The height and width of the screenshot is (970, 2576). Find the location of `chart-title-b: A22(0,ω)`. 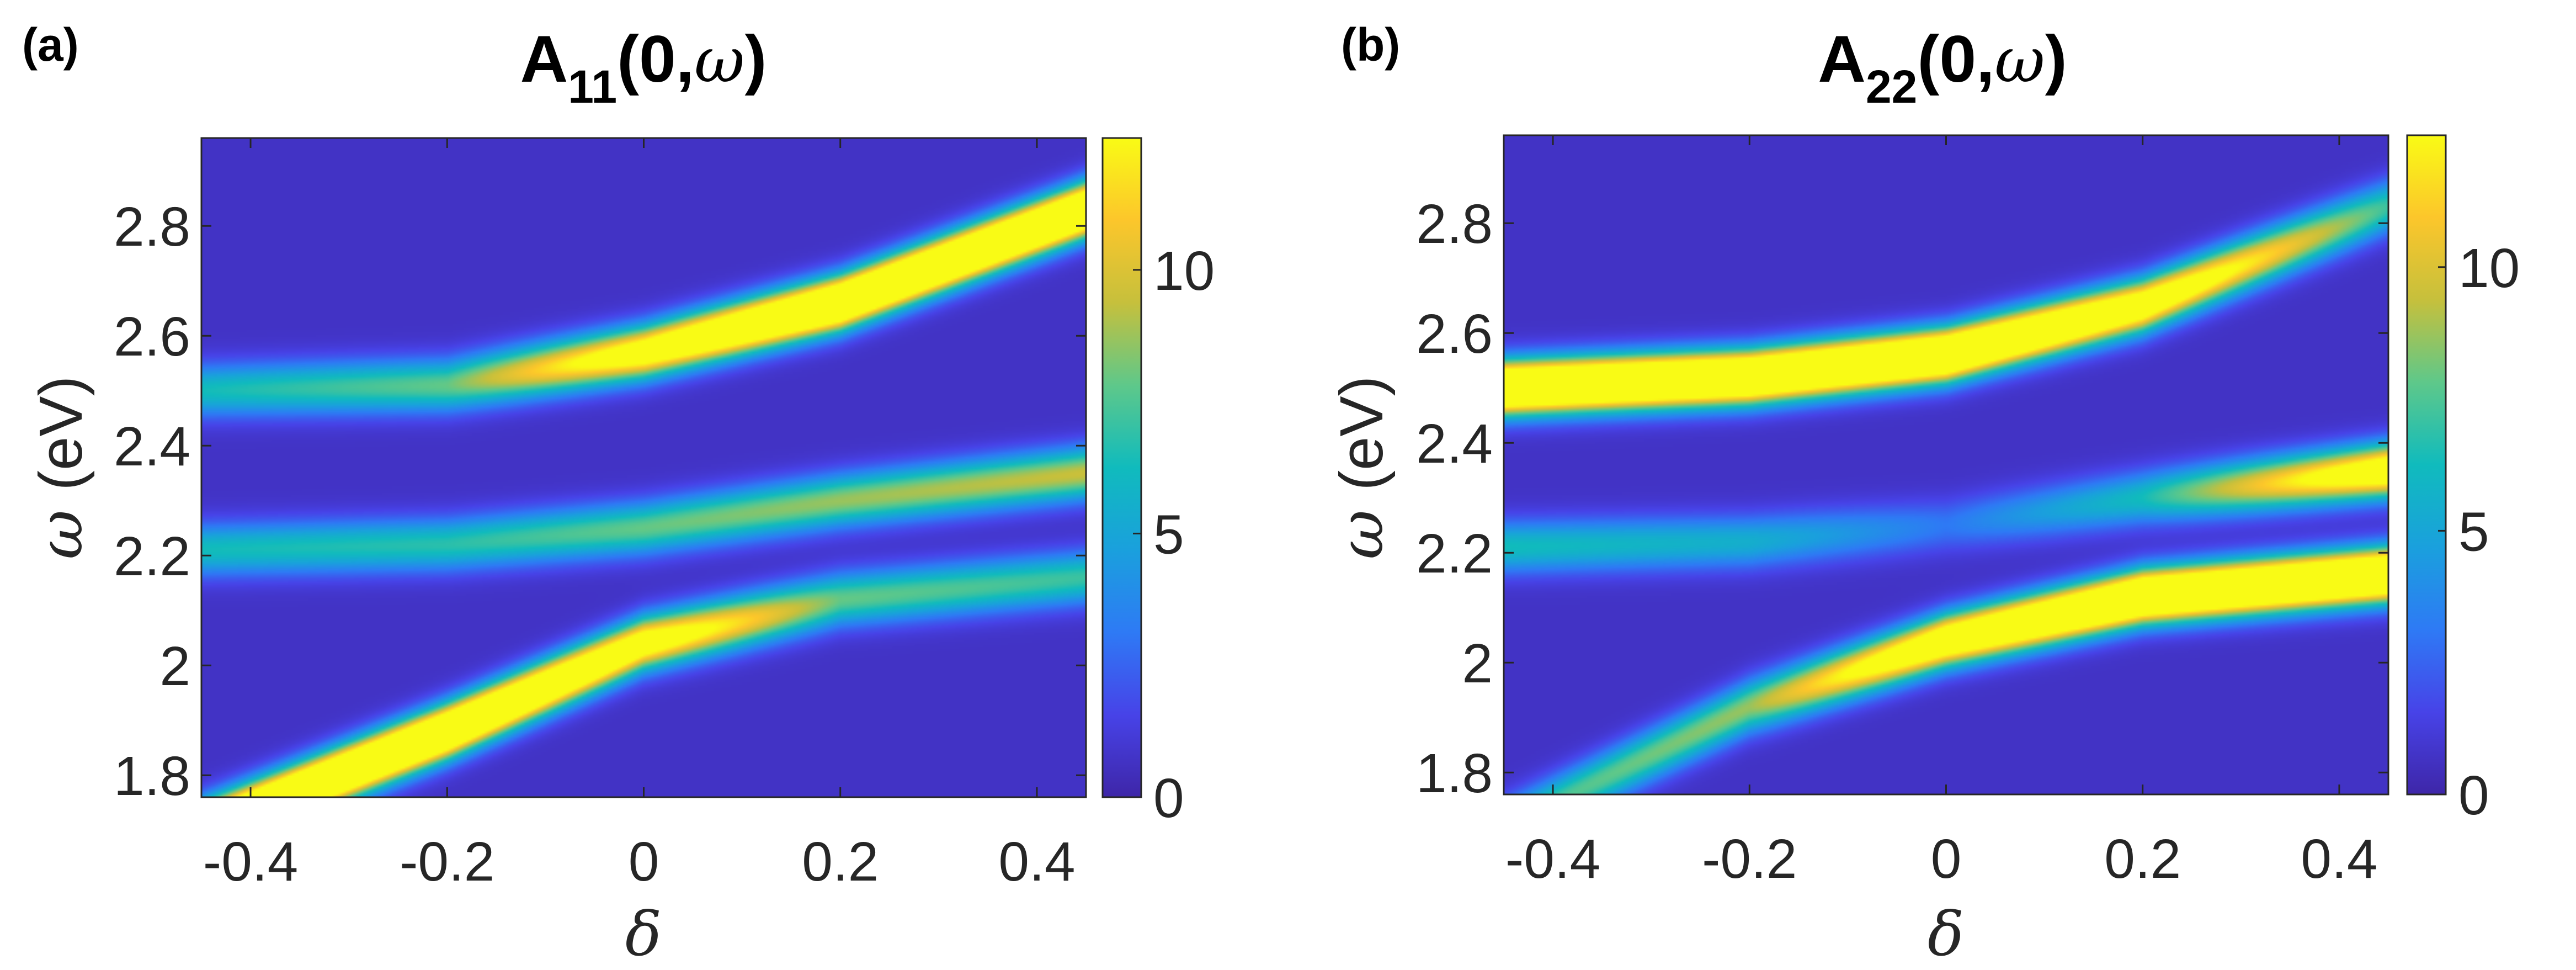

chart-title-b: A22(0,ω) is located at coordinates (1942, 67).